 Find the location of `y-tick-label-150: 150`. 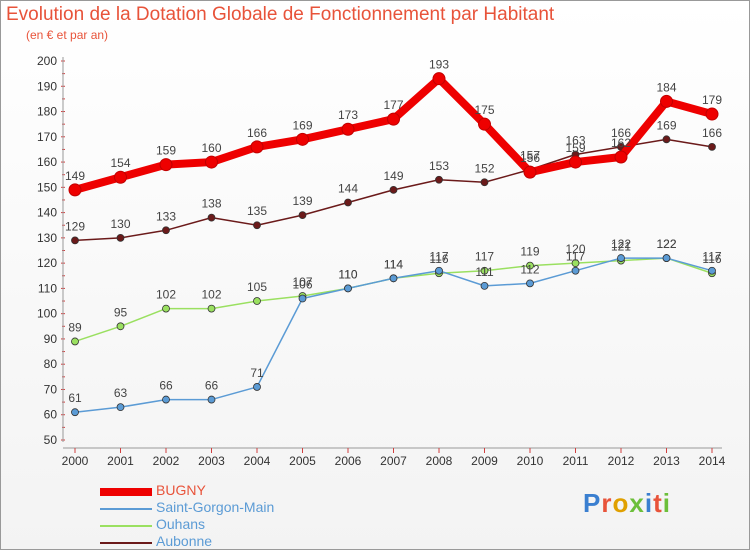

y-tick-label-150: 150 is located at coordinates (47, 187).